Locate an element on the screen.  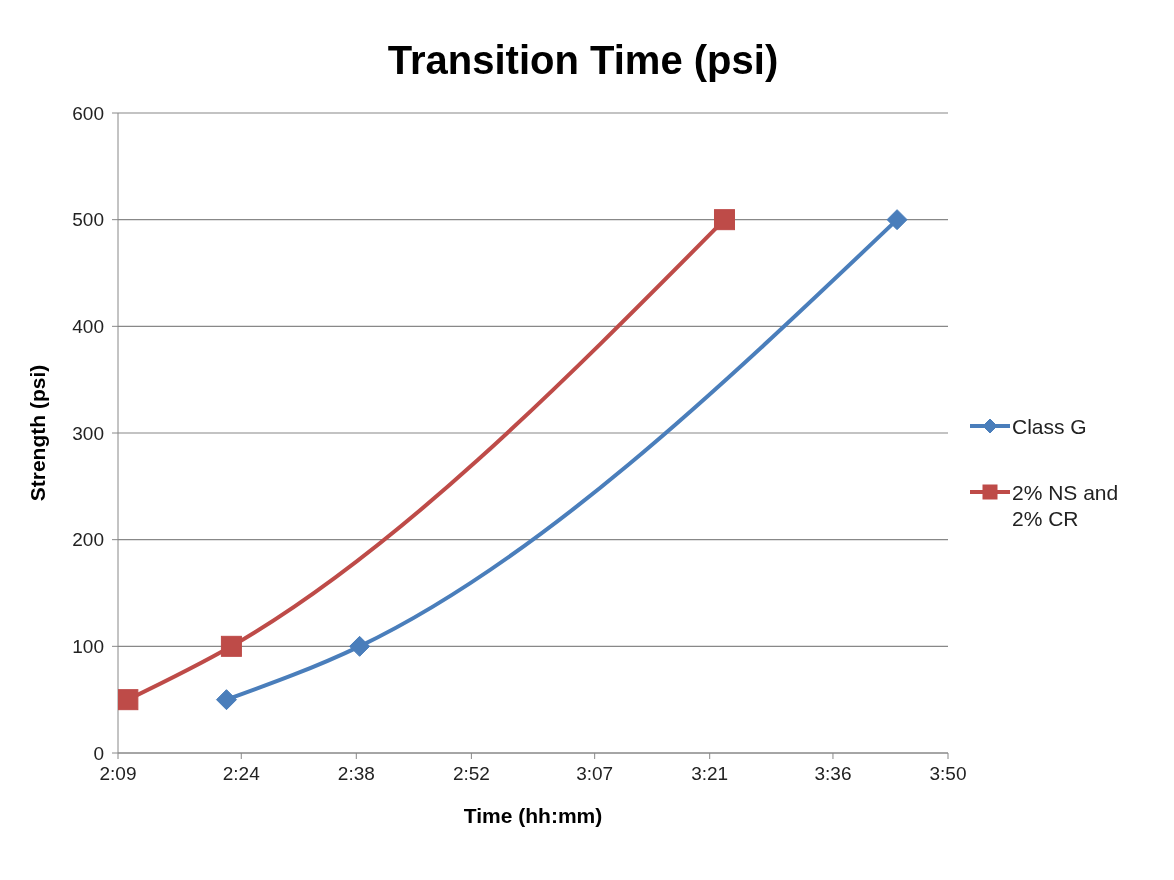
x-tick-label: 3:07 is located at coordinates (595, 774).